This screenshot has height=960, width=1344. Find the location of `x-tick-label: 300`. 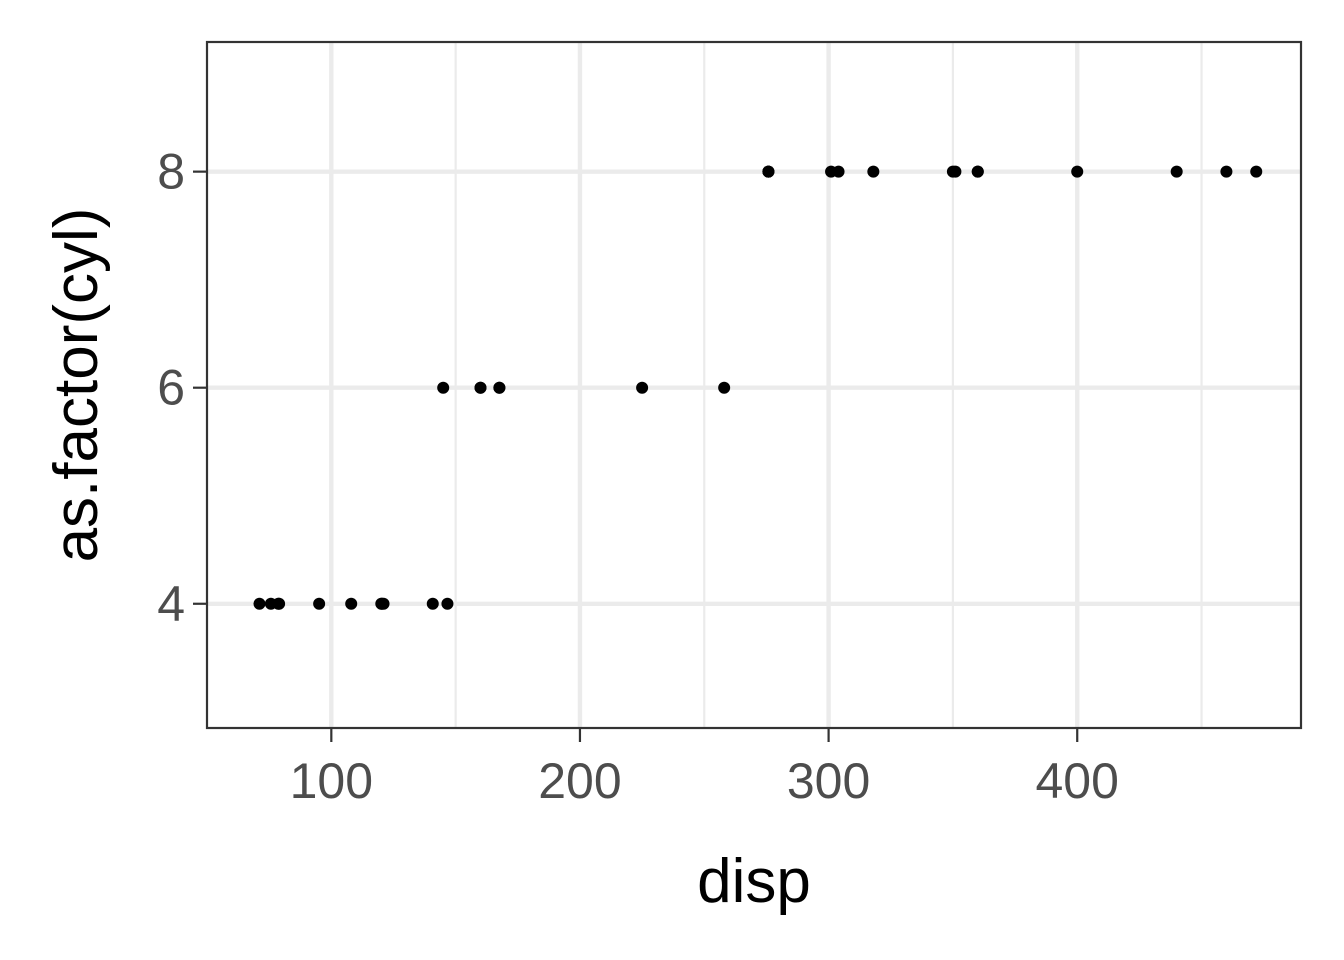

x-tick-label: 300 is located at coordinates (828, 781).